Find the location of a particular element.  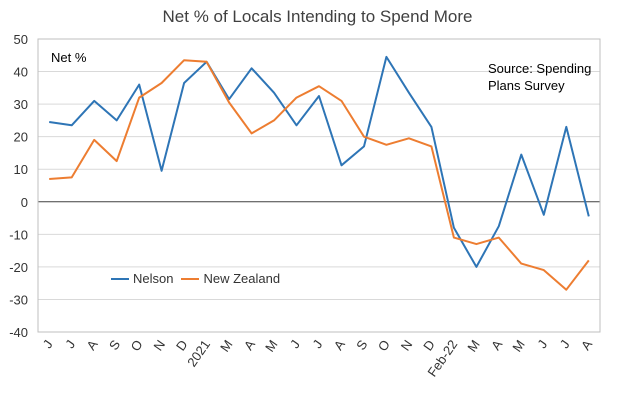

chart-title: Net % of Locals Intending to Spend More is located at coordinates (317, 16).